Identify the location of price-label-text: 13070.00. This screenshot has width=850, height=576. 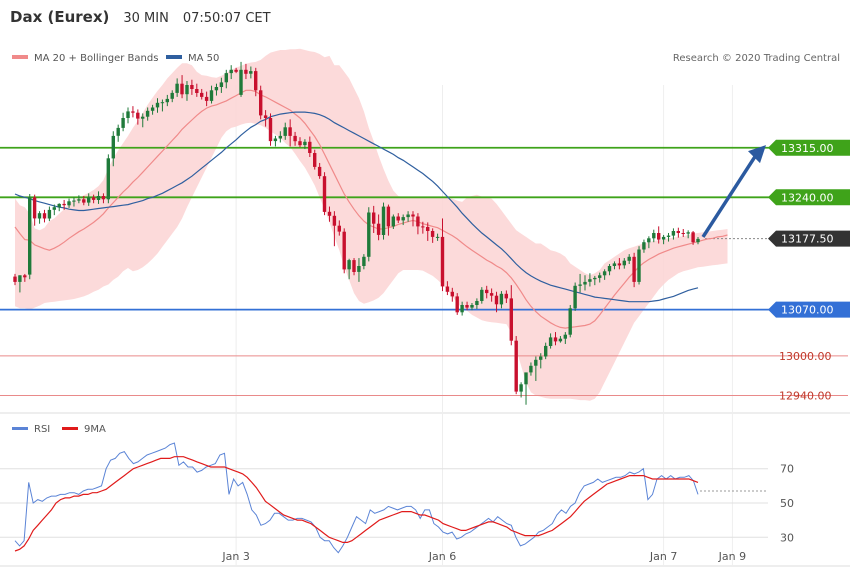
(807, 310).